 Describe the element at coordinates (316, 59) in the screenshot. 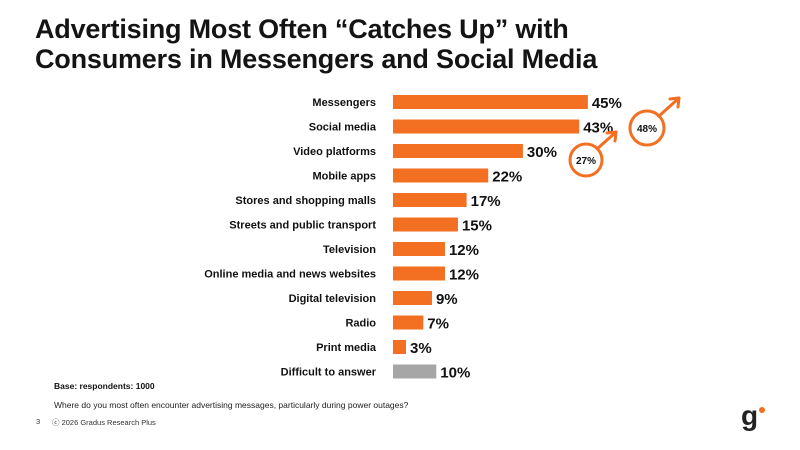

I see `title-line-2: Consumers in Messengers and Social Media` at that location.